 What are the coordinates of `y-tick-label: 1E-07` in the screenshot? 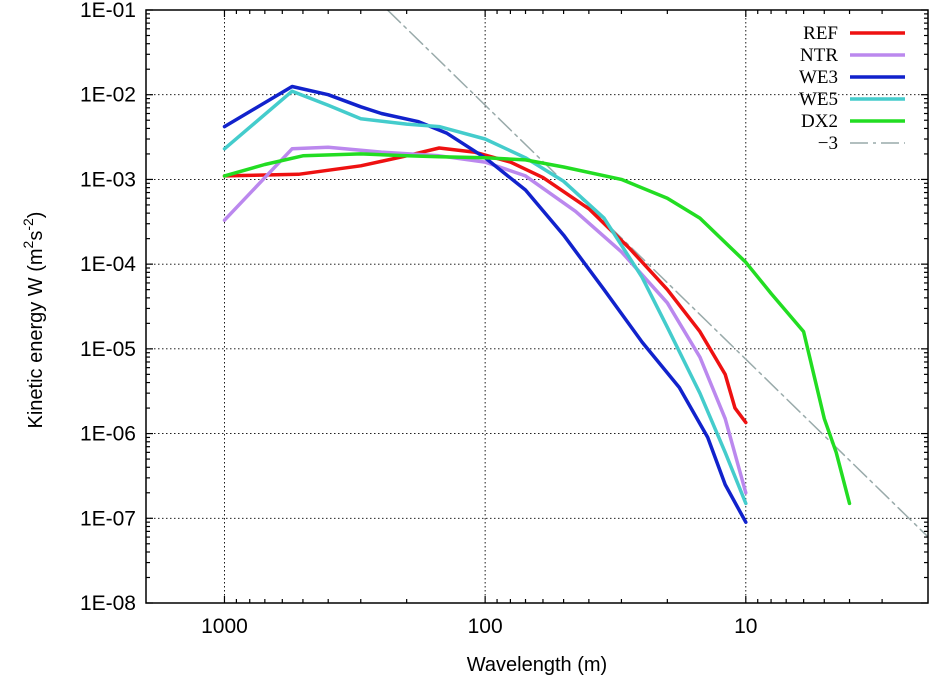 It's located at (108, 518).